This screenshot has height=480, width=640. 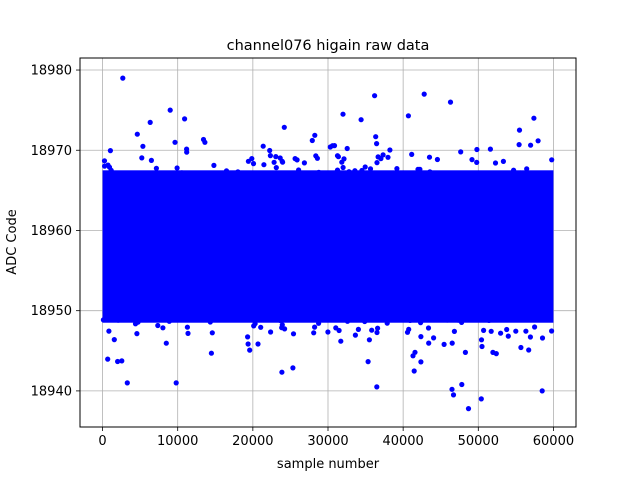 What do you see at coordinates (55, 231) in the screenshot?
I see `y-axis-ticks: 18940 18950 18960 18970 18980` at bounding box center [55, 231].